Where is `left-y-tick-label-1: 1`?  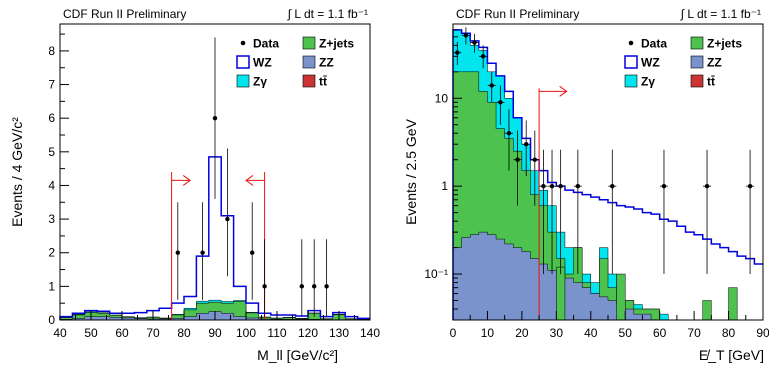
left-y-tick-label-1: 1 is located at coordinates (51, 286).